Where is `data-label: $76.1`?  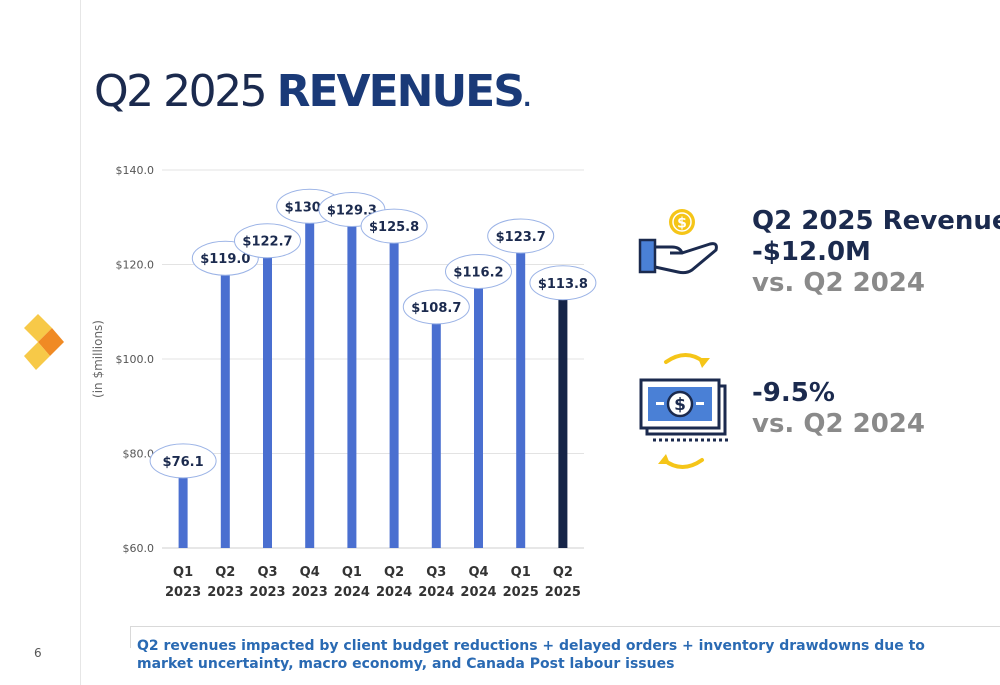
data-label: $76.1 is located at coordinates (183, 462).